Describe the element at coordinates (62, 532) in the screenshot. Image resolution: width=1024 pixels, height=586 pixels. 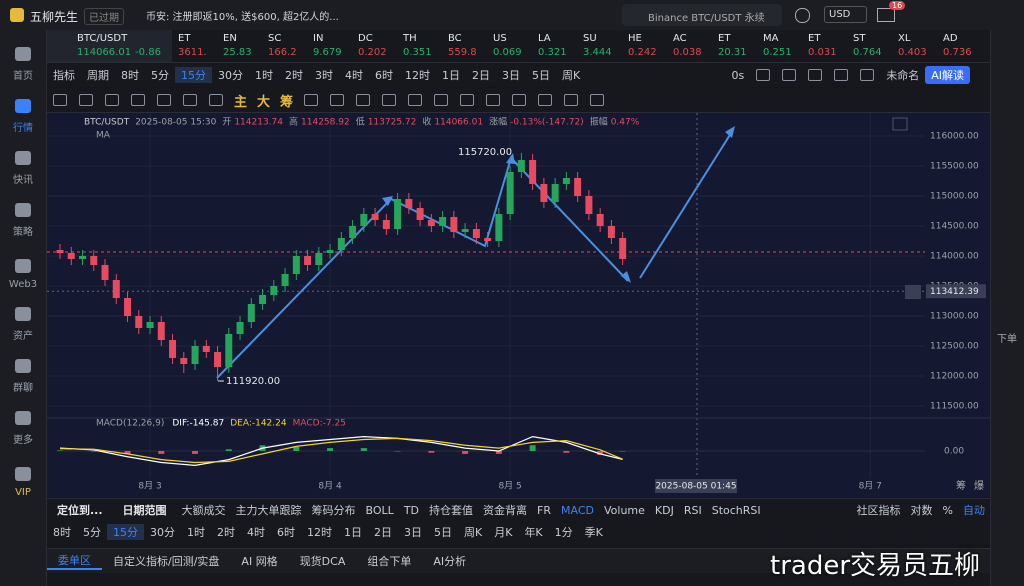
I see `interval-button: 8时` at that location.